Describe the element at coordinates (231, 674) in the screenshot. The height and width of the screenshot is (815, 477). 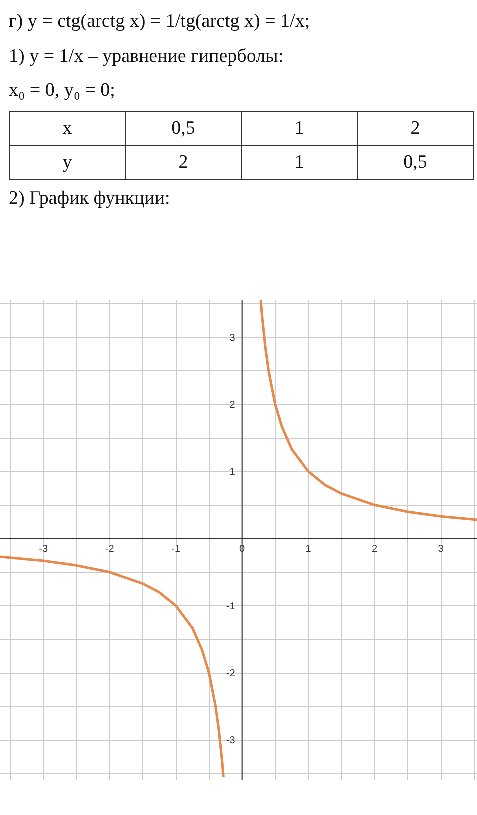
I see `y-tick-label: -2` at that location.